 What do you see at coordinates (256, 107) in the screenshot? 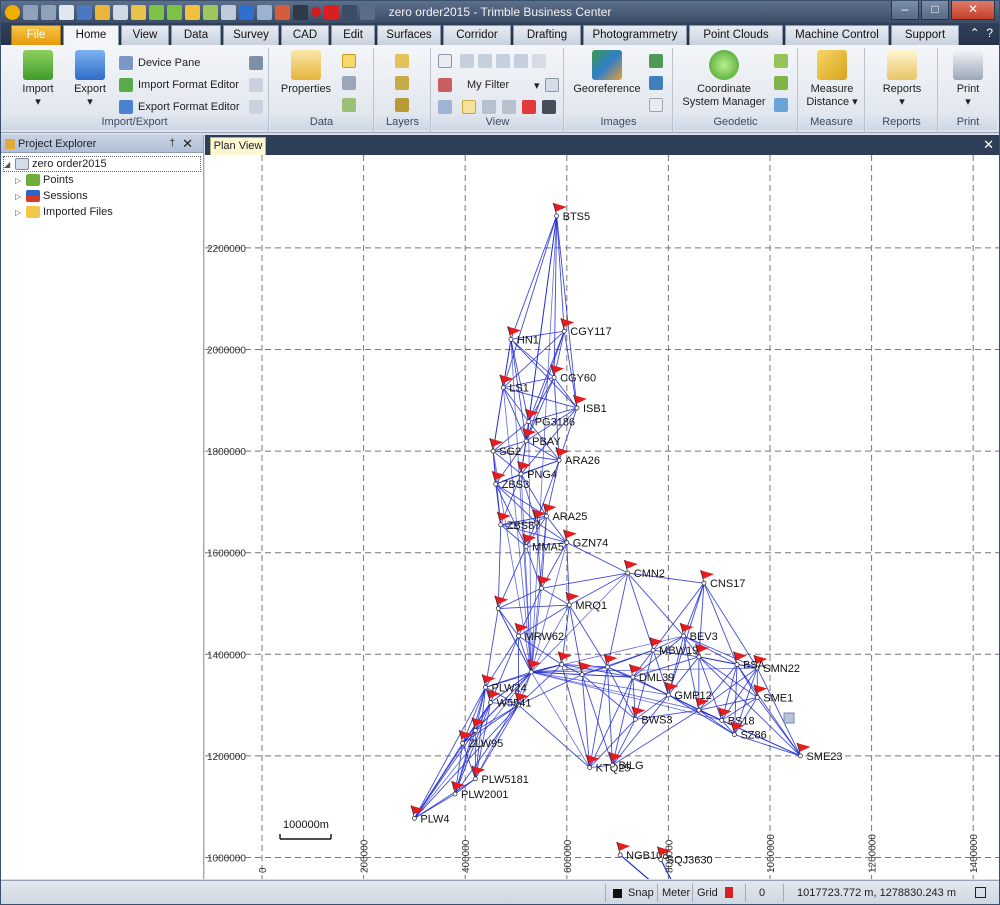
I see `paste-icon` at bounding box center [256, 107].